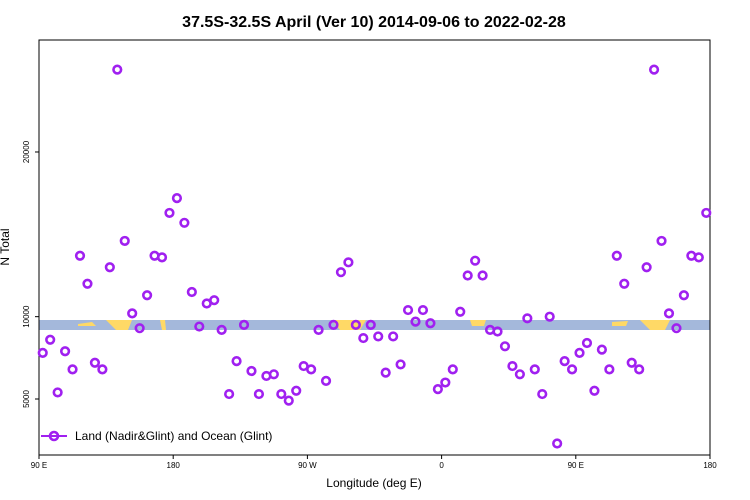 This screenshot has height=500, width=750. What do you see at coordinates (26, 151) in the screenshot?
I see `y-tick-label: 20000` at bounding box center [26, 151].